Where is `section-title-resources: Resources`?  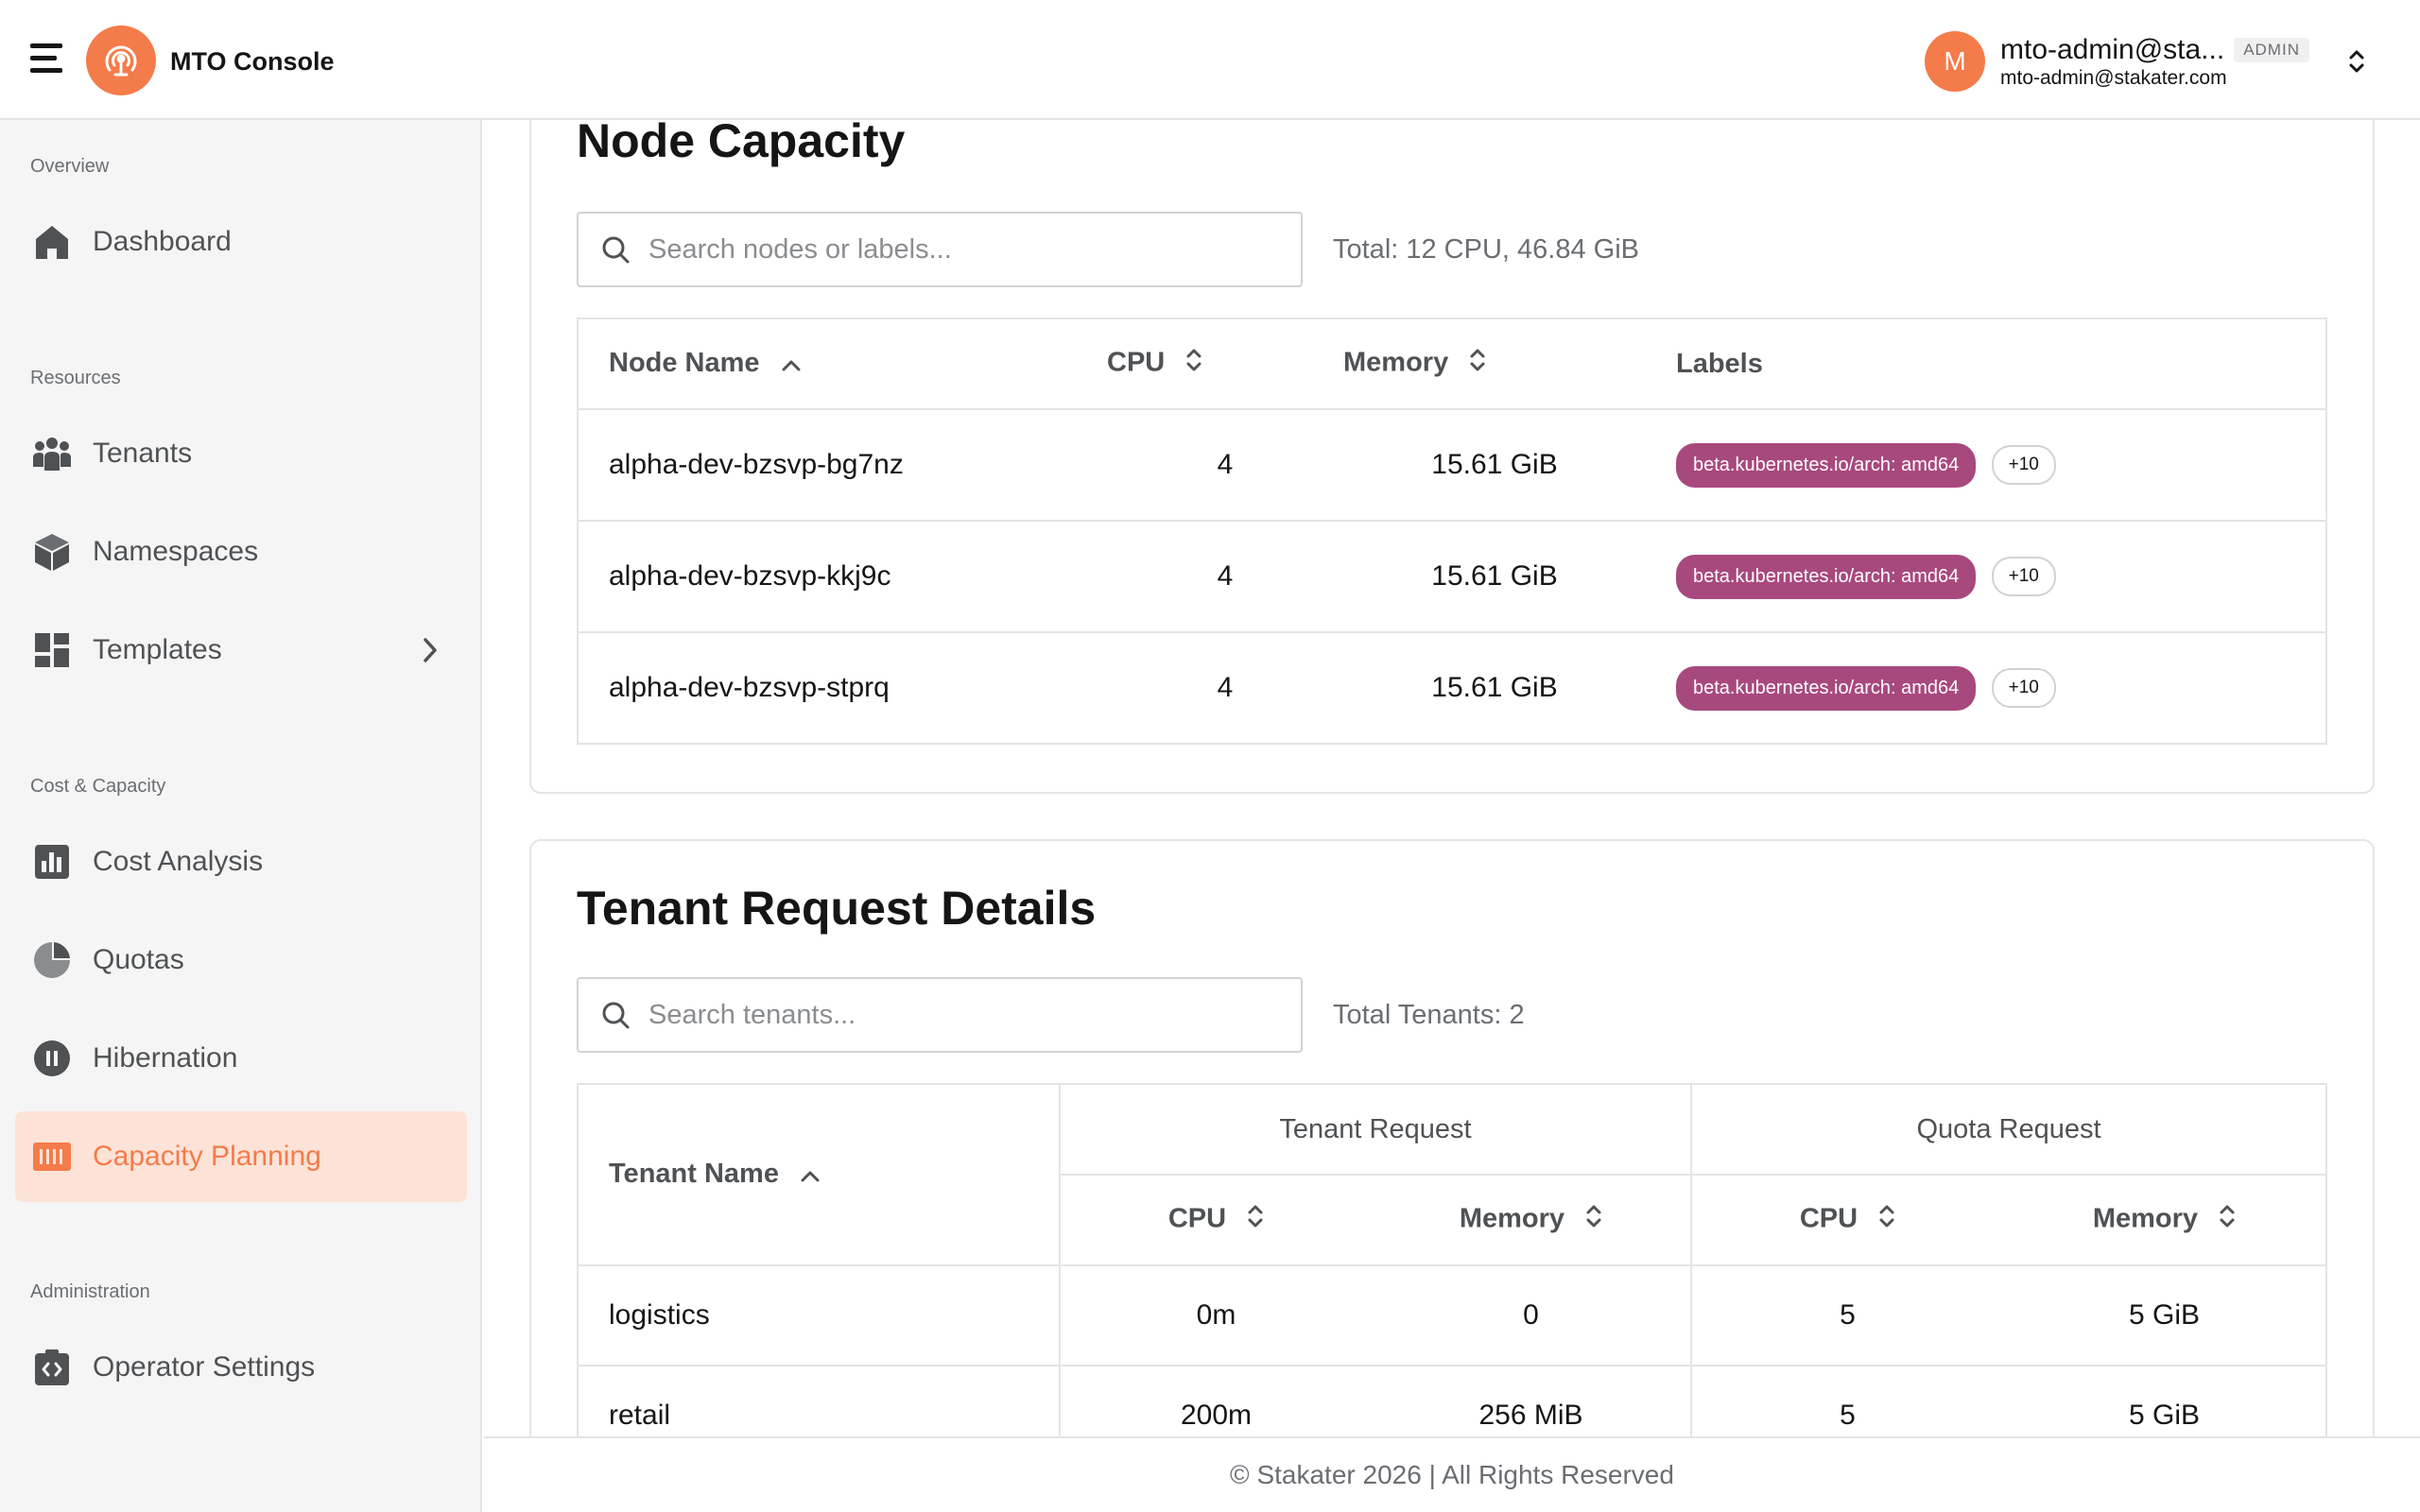
section-title-resources: Resources is located at coordinates (75, 378).